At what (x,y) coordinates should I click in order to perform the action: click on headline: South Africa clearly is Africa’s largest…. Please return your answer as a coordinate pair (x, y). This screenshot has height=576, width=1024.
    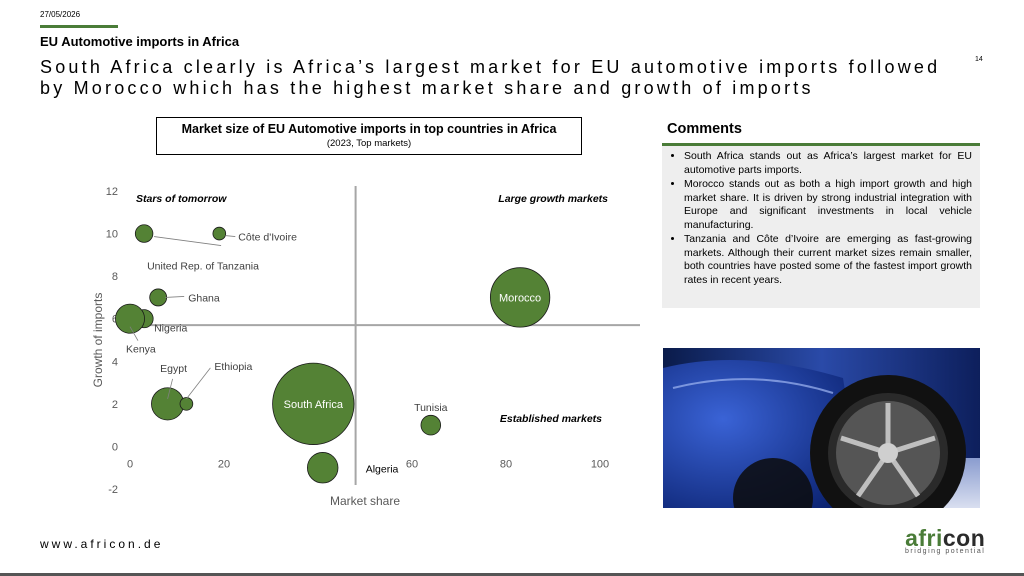
    Looking at the image, I should click on (490, 77).